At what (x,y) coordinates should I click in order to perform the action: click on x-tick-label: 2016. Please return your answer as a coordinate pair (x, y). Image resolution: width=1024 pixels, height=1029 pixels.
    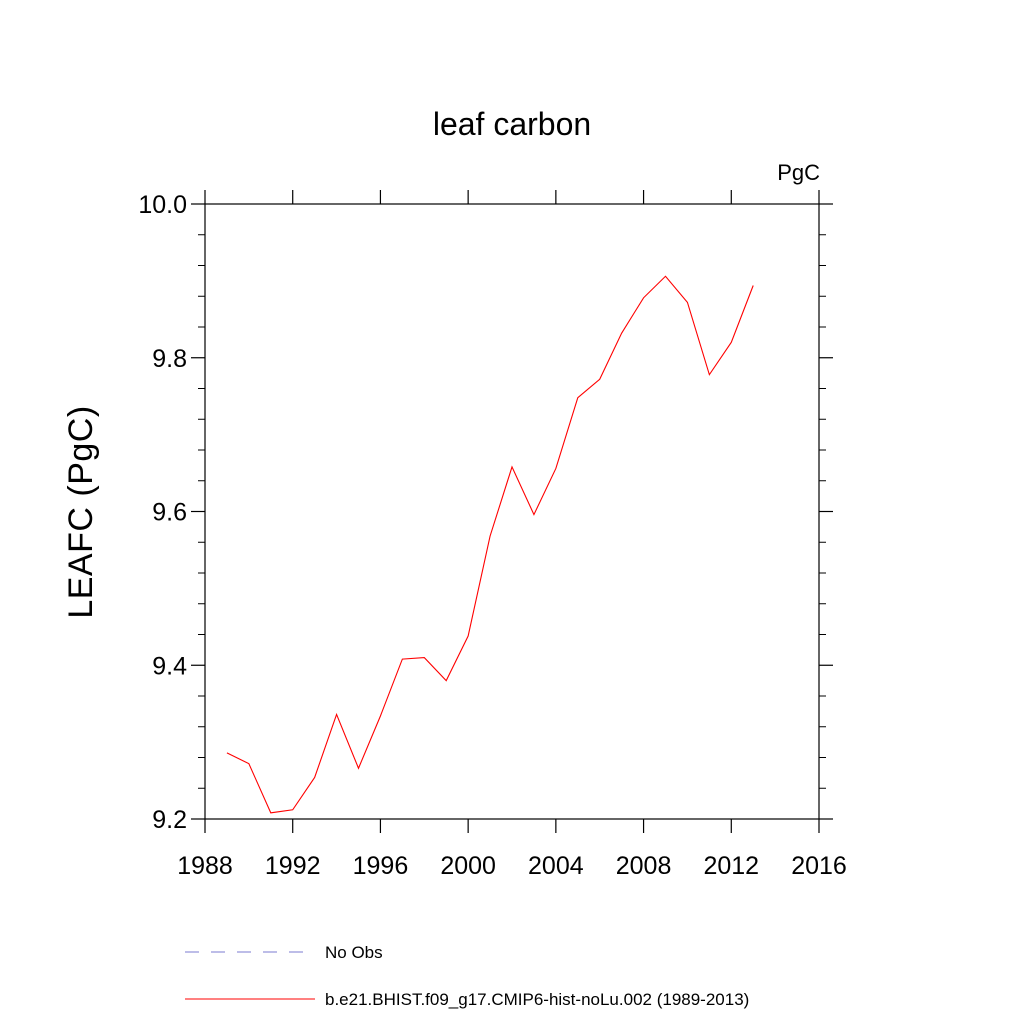
    Looking at the image, I should click on (819, 866).